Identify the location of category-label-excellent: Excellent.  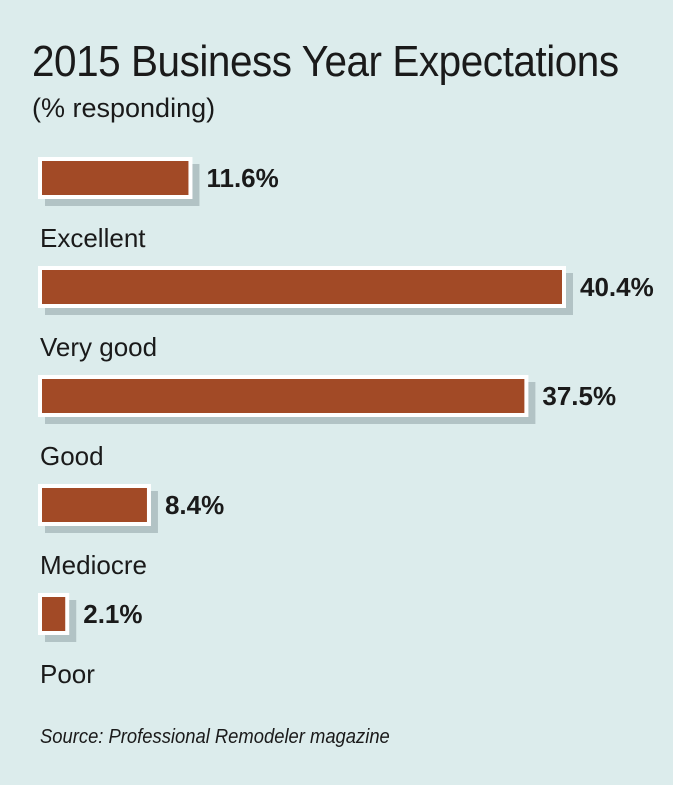
(93, 238).